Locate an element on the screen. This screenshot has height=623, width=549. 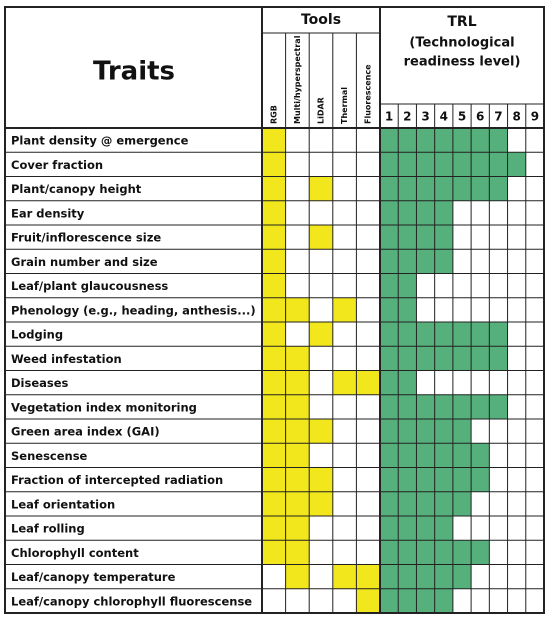
tool-label: Fluorescence is located at coordinates (368, 94).